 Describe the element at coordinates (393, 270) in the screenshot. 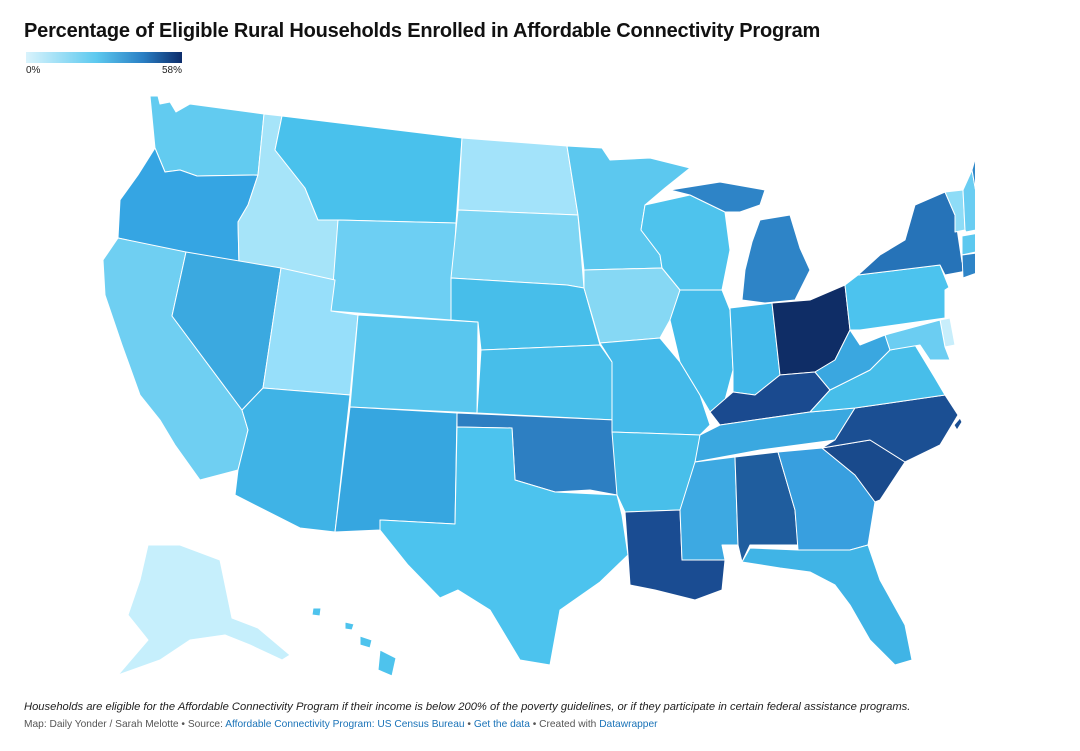

I see `state-wyoming` at that location.